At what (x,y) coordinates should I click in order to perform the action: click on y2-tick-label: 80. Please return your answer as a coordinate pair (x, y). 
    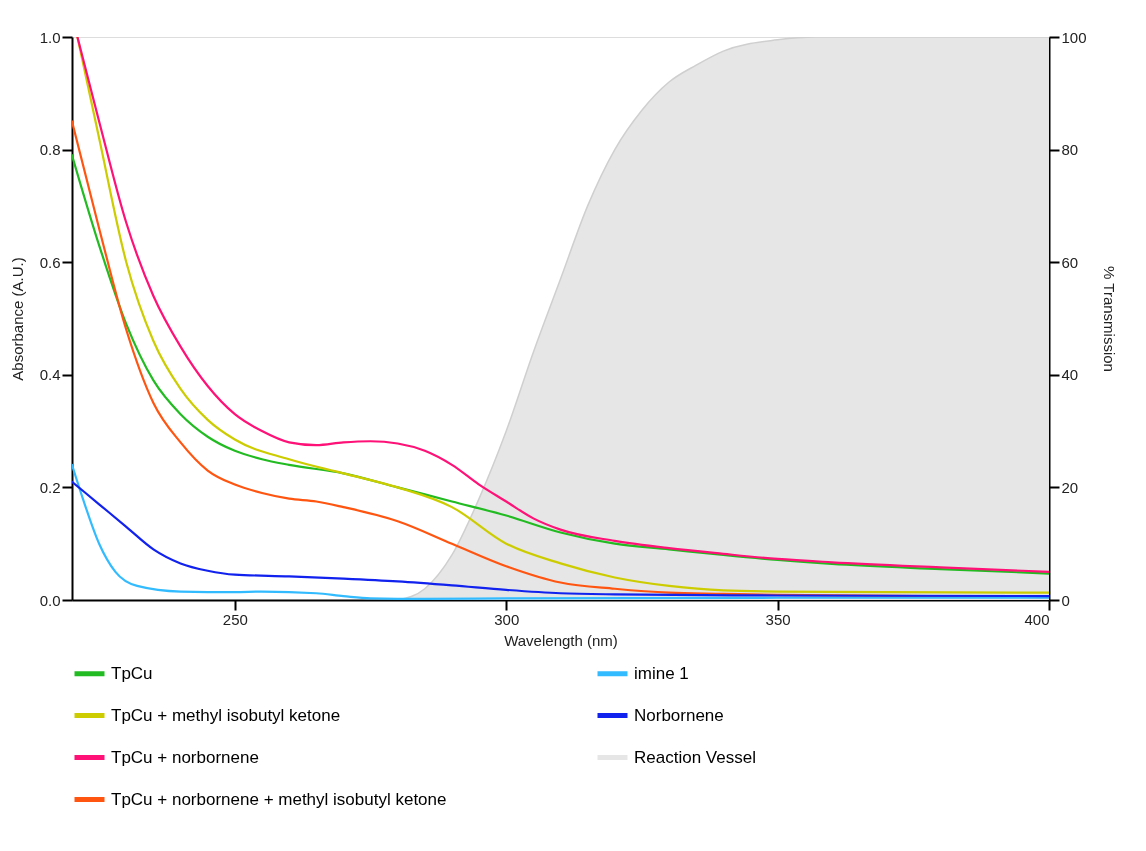
    Looking at the image, I should click on (1070, 150).